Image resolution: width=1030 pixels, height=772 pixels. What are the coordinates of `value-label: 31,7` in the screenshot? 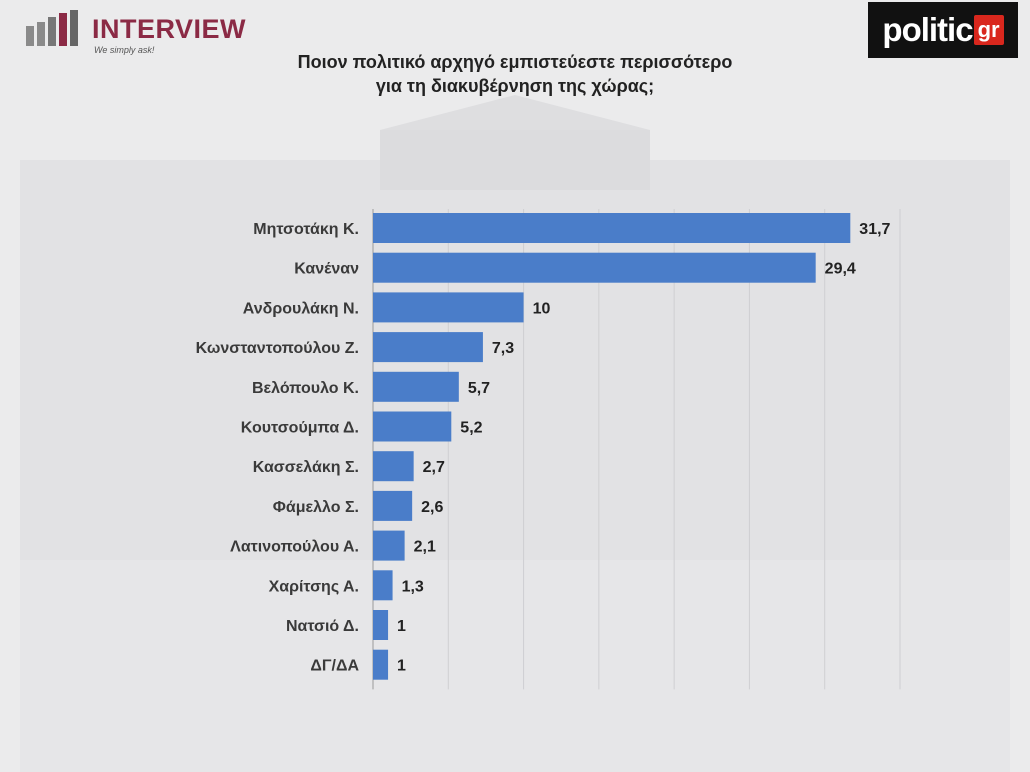 It's located at (874, 229).